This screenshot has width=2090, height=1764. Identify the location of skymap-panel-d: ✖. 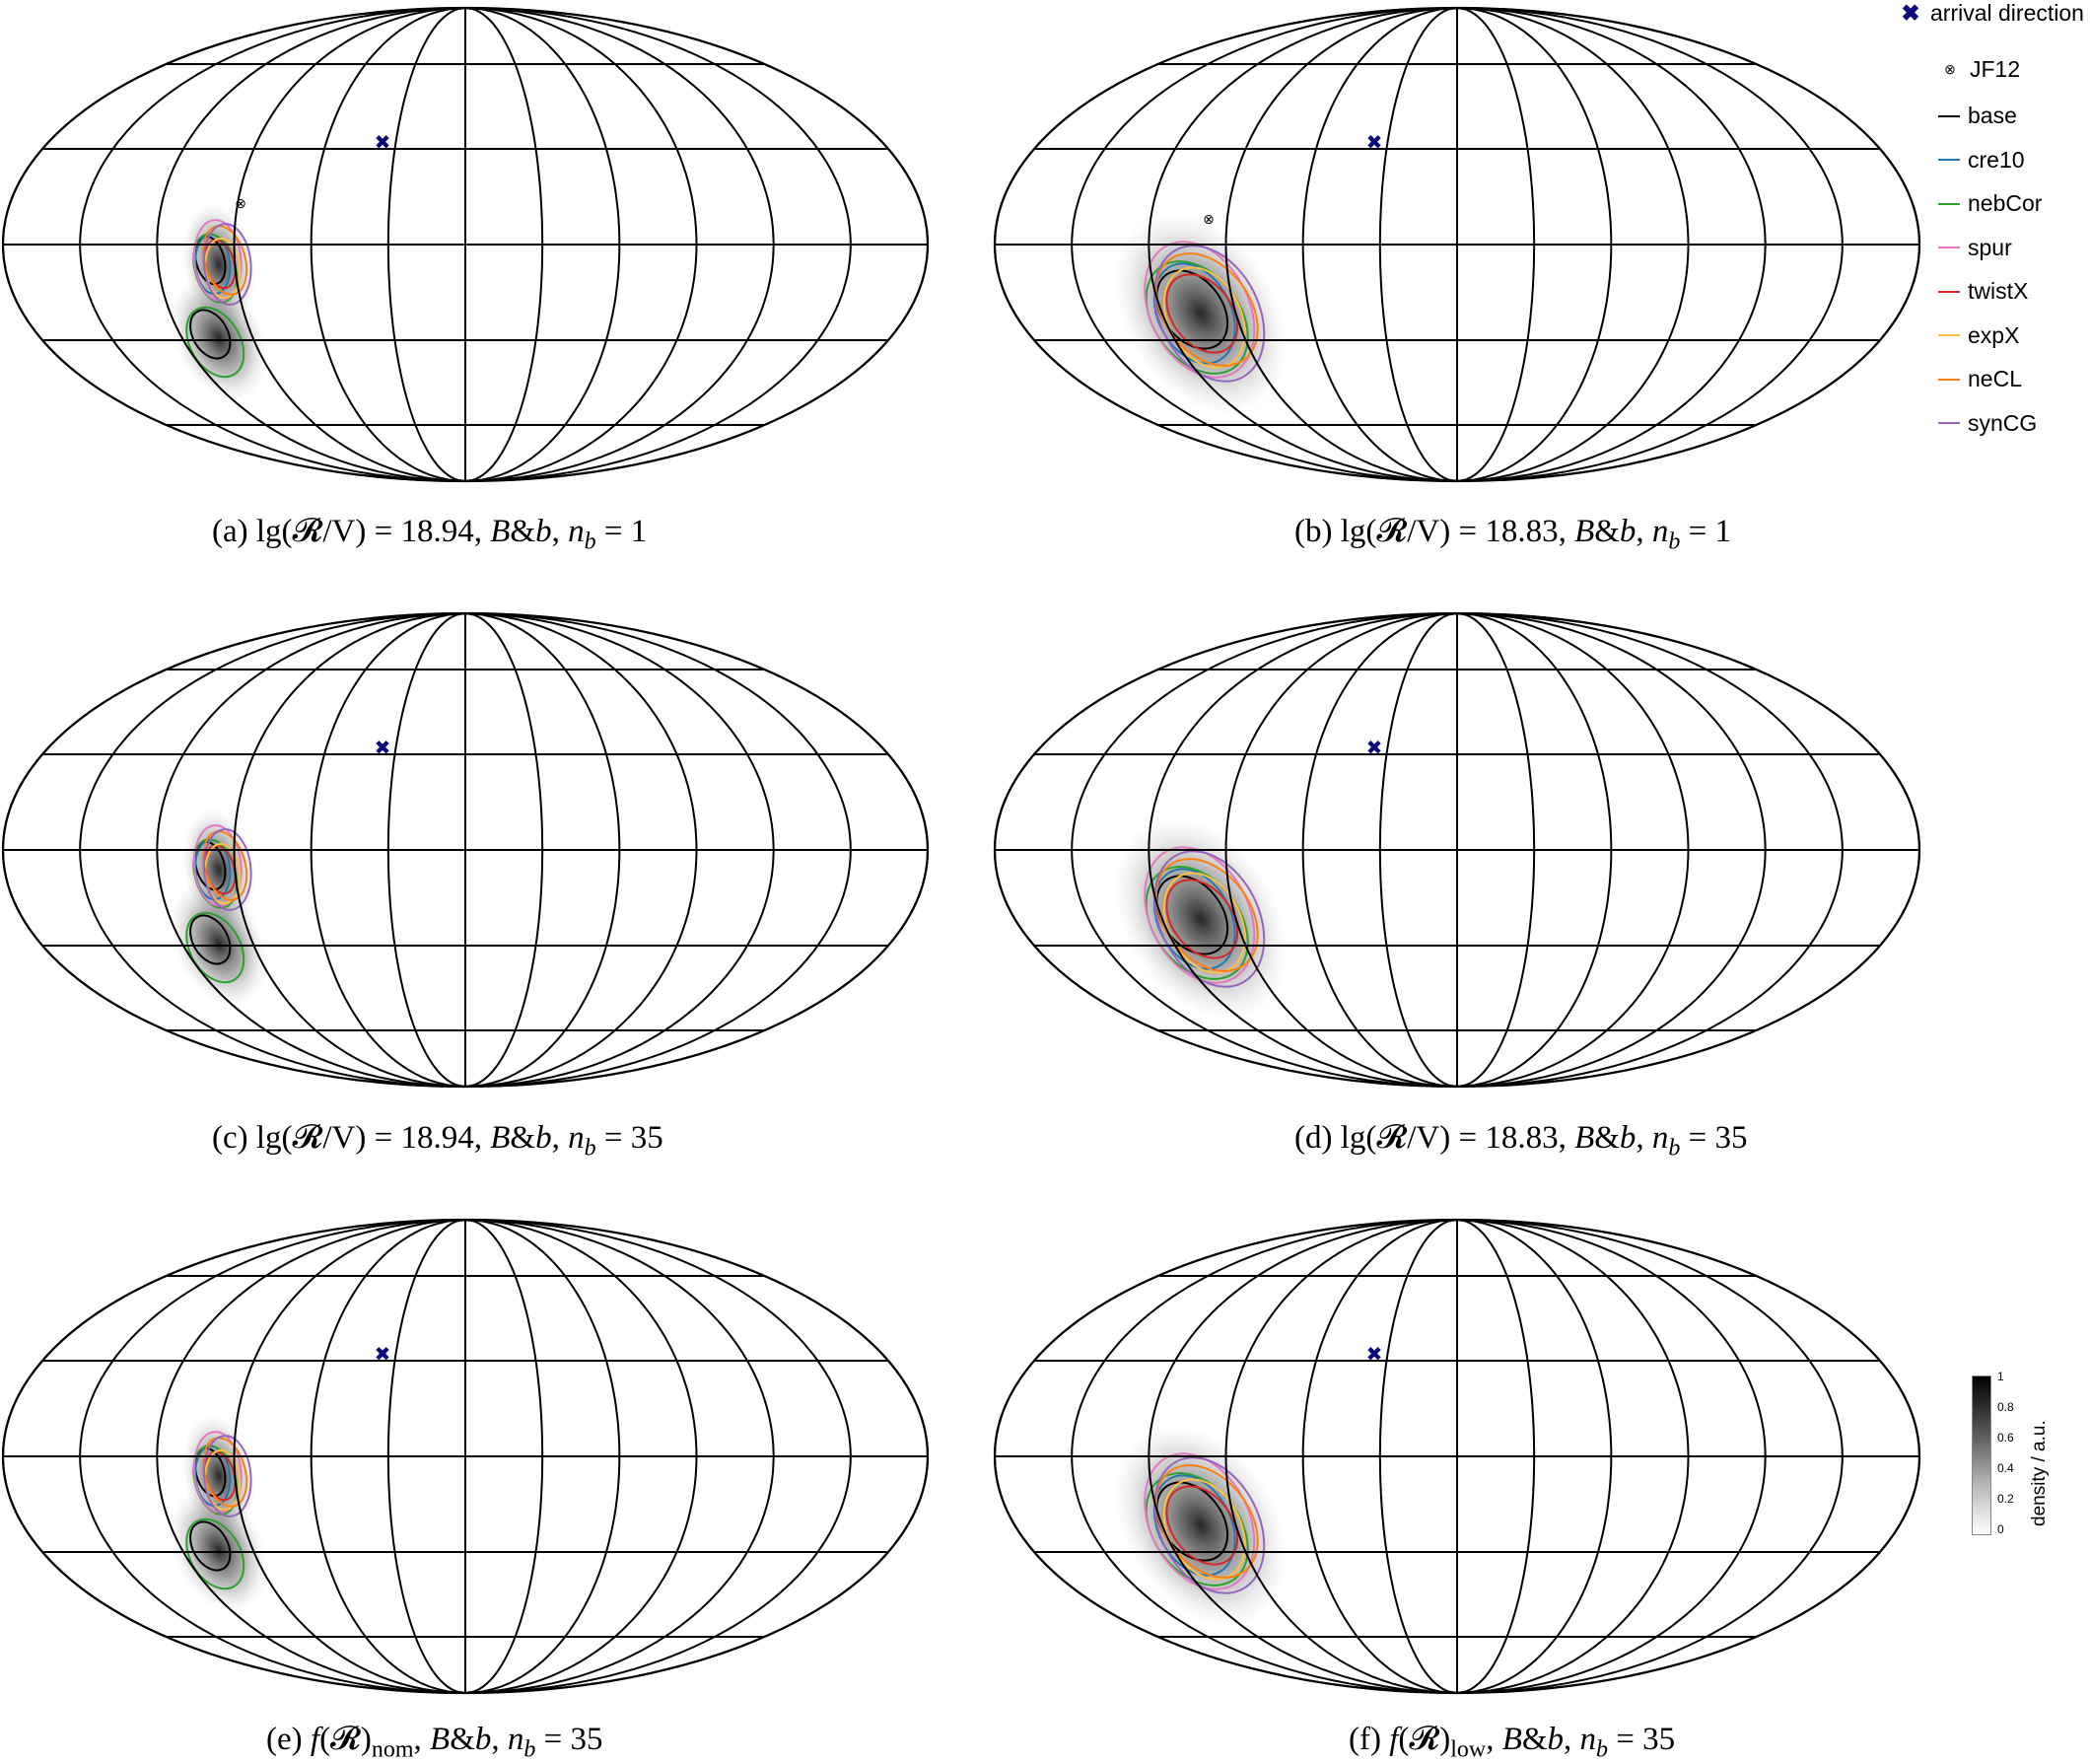
(1457, 850).